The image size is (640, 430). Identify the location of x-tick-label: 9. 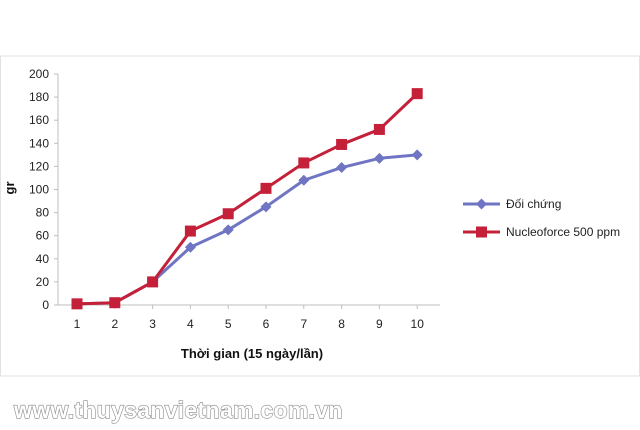
(379, 324).